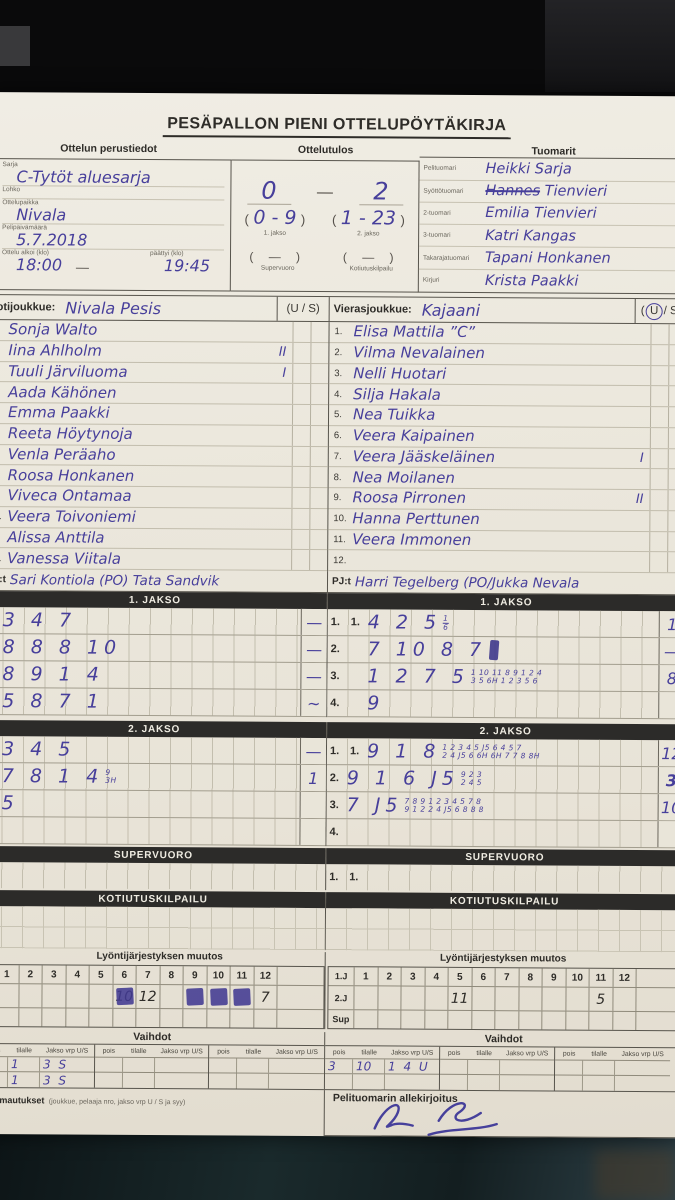 The width and height of the screenshot is (675, 1200). What do you see at coordinates (502, 334) in the screenshot?
I see `player-row: 1. Elisa Mattila ”C”` at bounding box center [502, 334].